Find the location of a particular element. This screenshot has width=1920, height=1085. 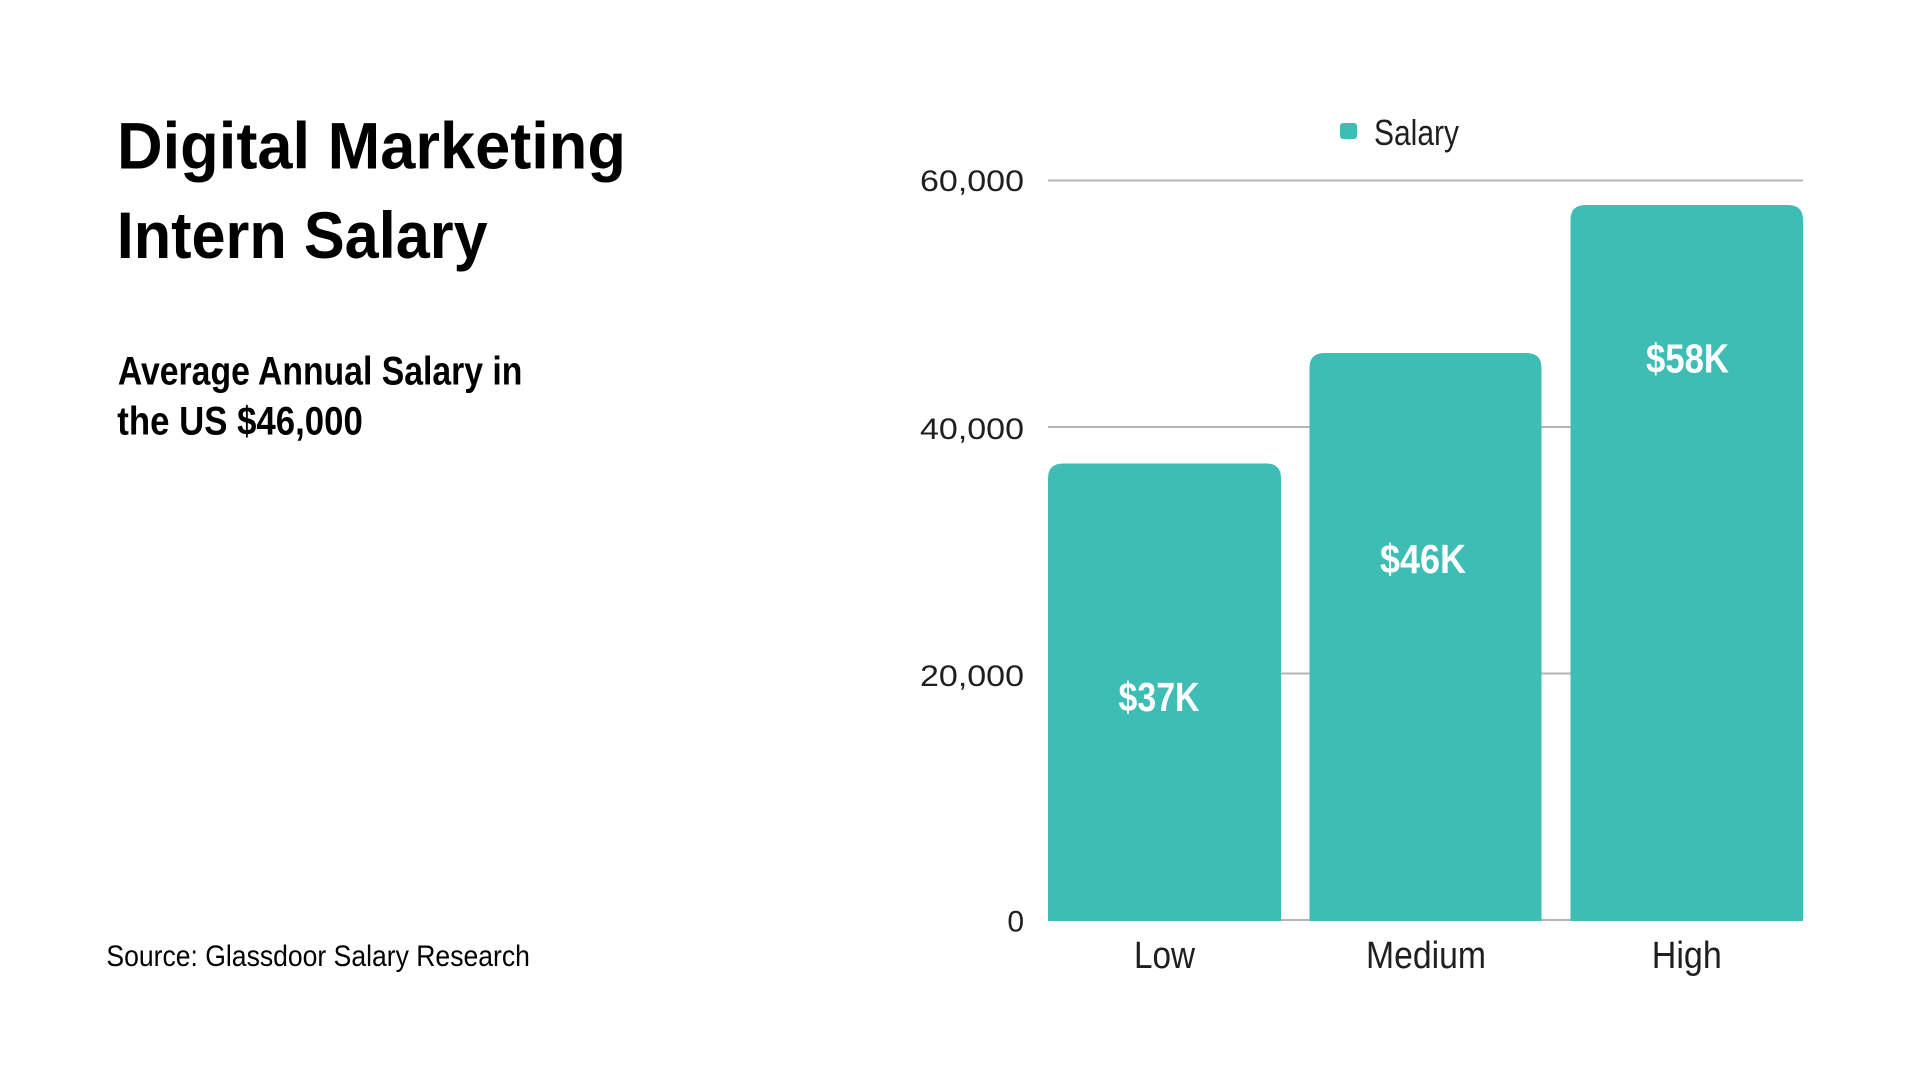

svg-text: 20,000 is located at coordinates (972, 676).